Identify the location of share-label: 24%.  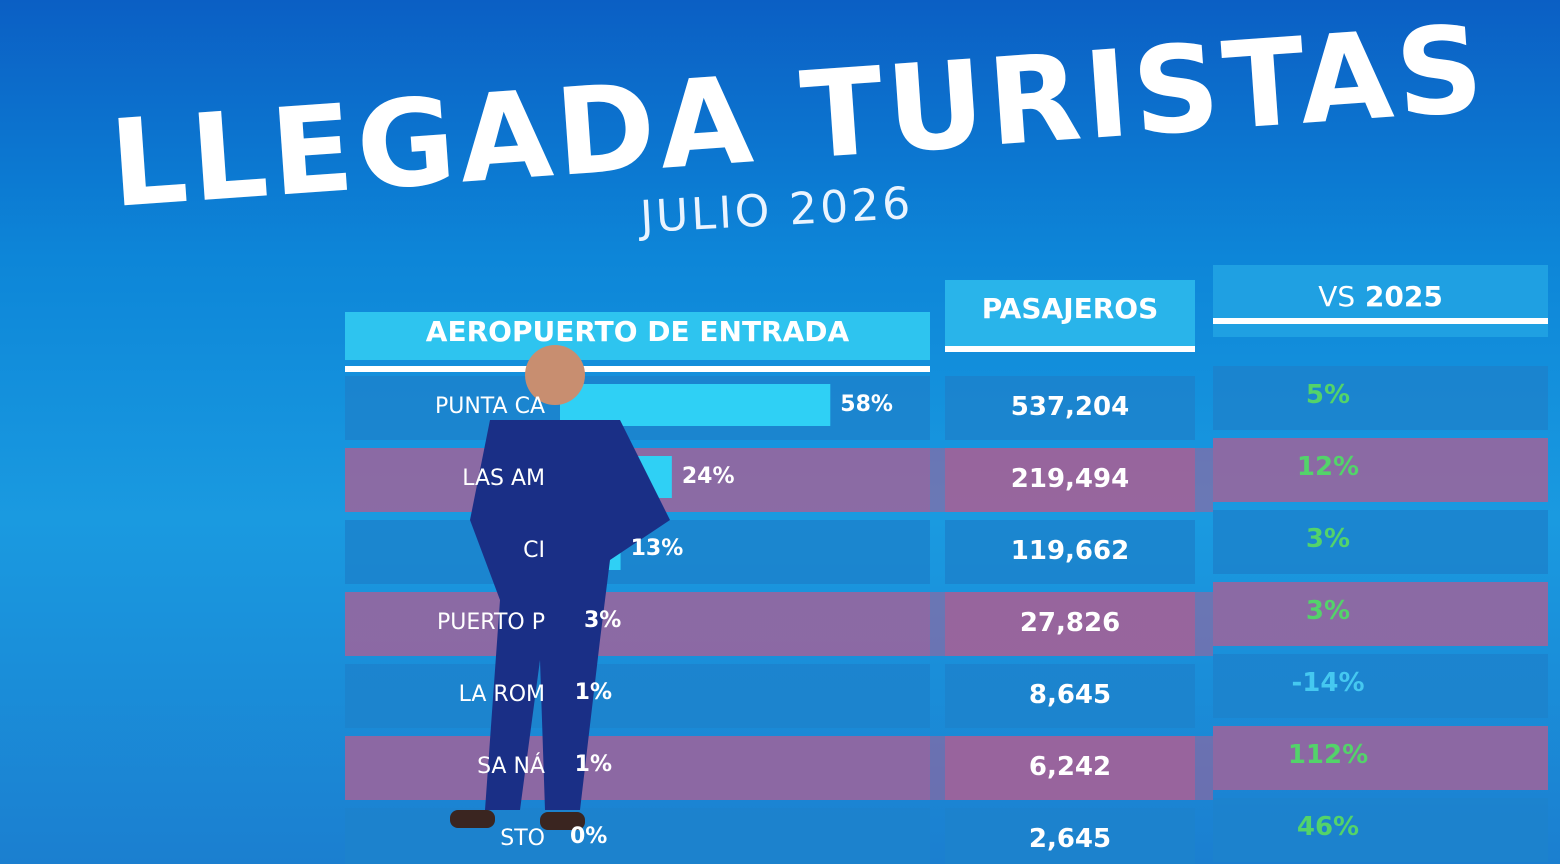
(708, 476).